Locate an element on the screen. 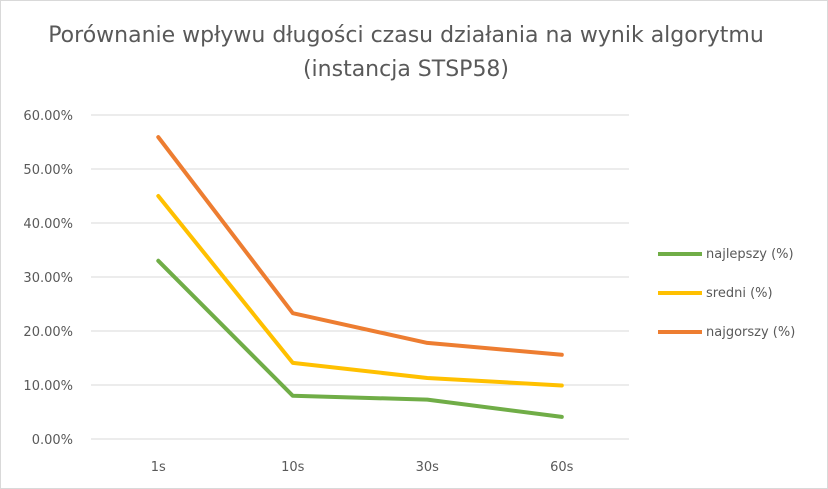 This screenshot has height=489, width=828. y-tick-label: 0.00% is located at coordinates (52, 440).